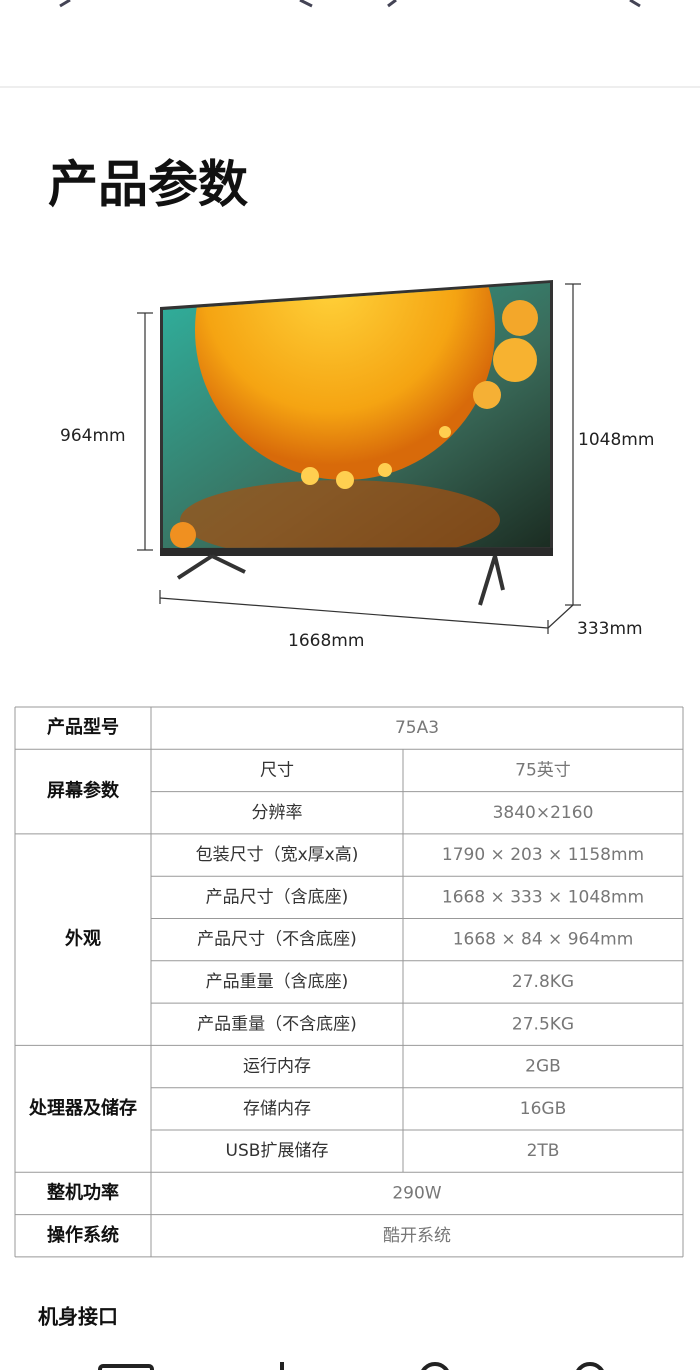 Image resolution: width=700 pixels, height=1370 pixels. Describe the element at coordinates (83, 727) in the screenshot. I see `group-label: 产品型号` at that location.